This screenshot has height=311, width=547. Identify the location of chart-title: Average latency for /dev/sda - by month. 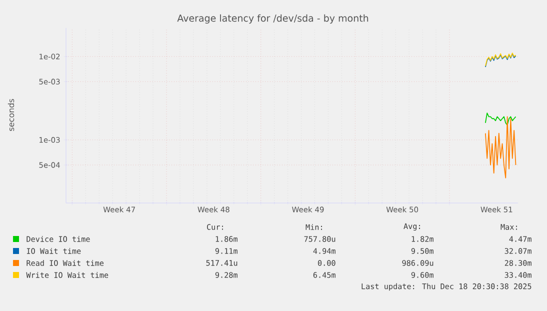
(272, 19).